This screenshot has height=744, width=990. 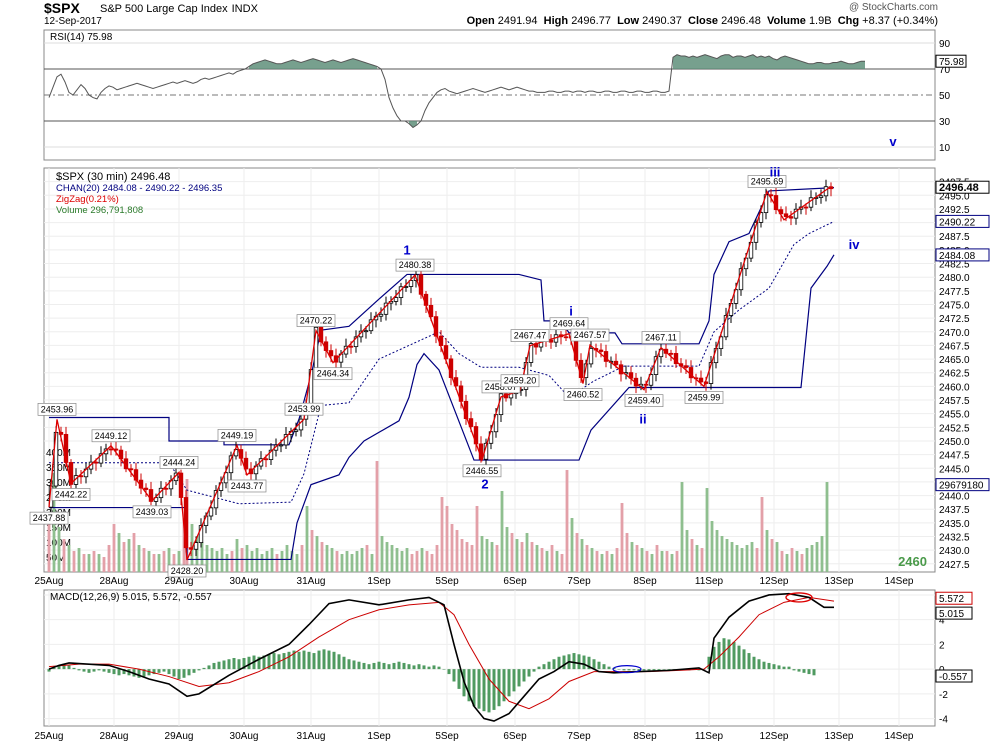 I want to click on rsi-last-value-label: 75.98, so click(x=951, y=62).